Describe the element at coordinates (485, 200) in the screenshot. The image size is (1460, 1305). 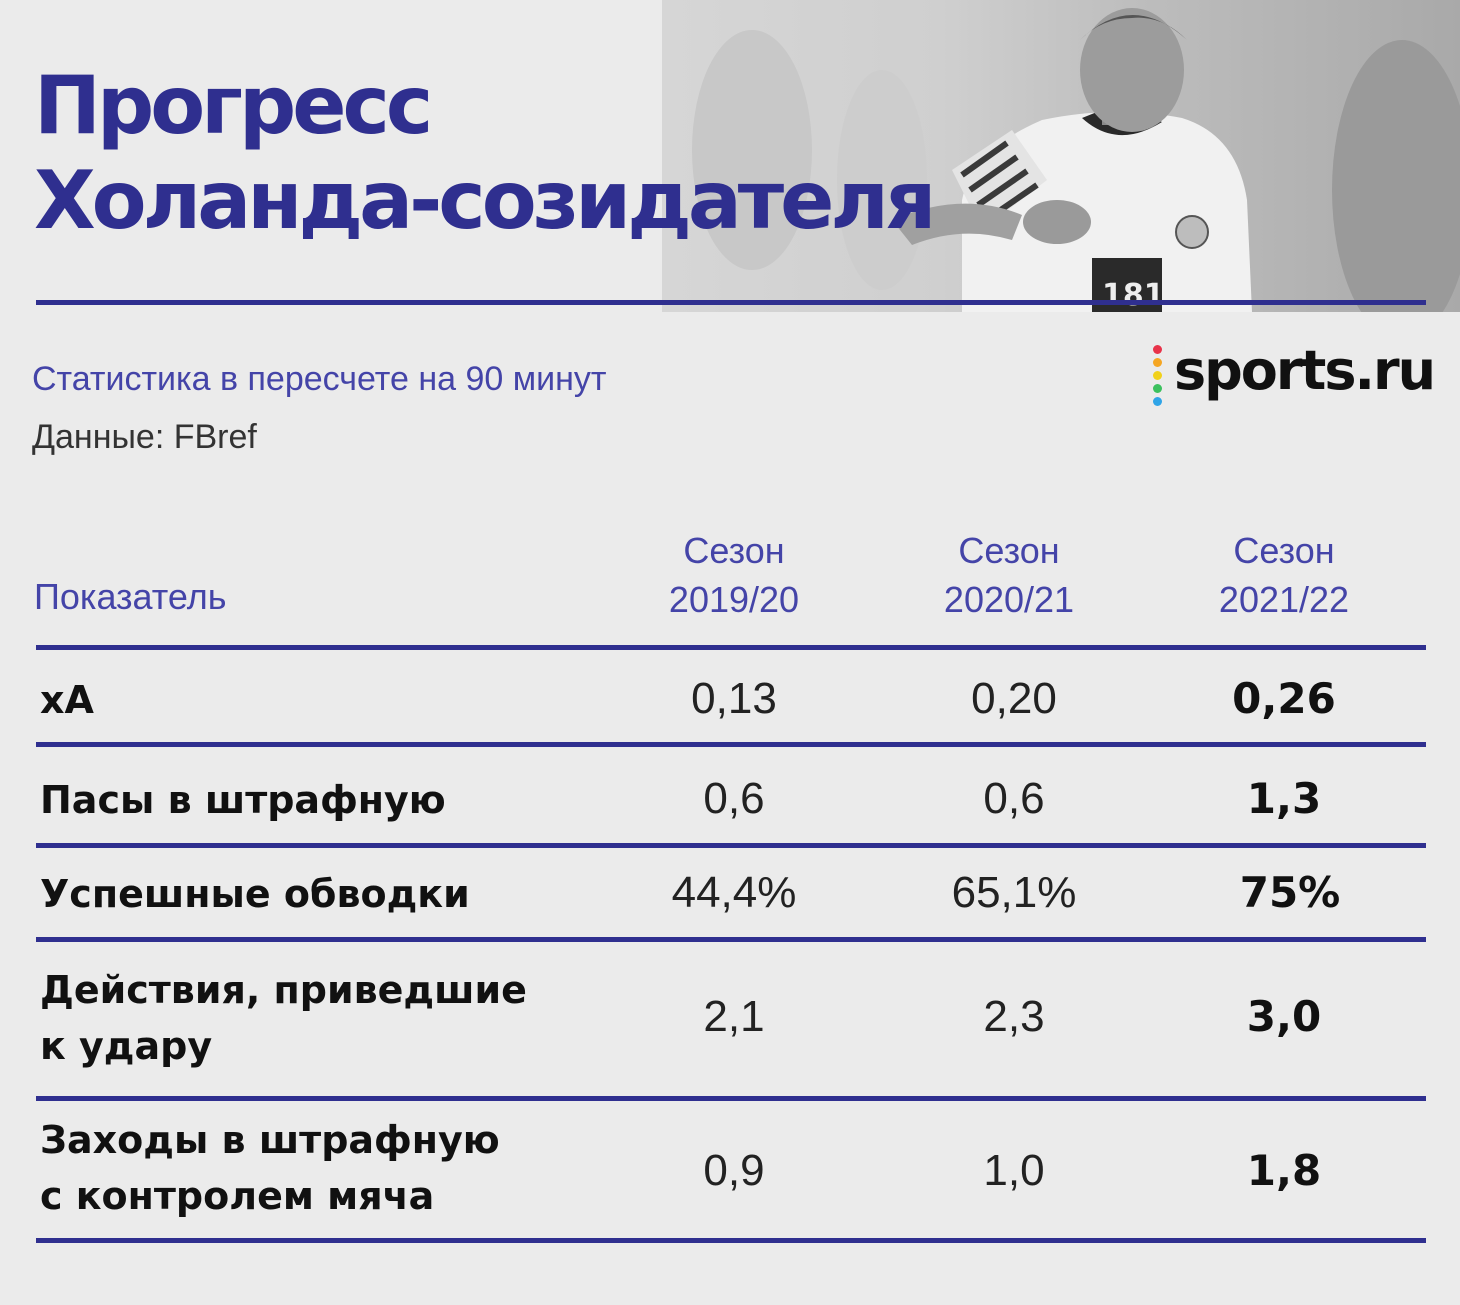
I see `title-line-2: Холанда-созидателя` at that location.